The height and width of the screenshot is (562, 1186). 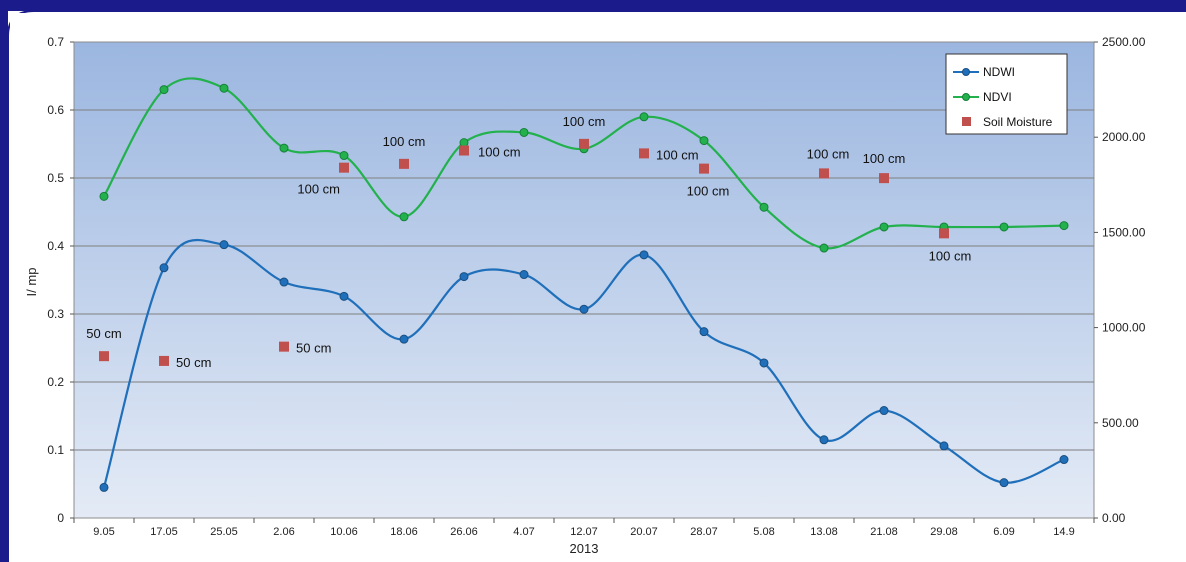 I want to click on left-tick-label: 0.7, so click(x=55, y=42).